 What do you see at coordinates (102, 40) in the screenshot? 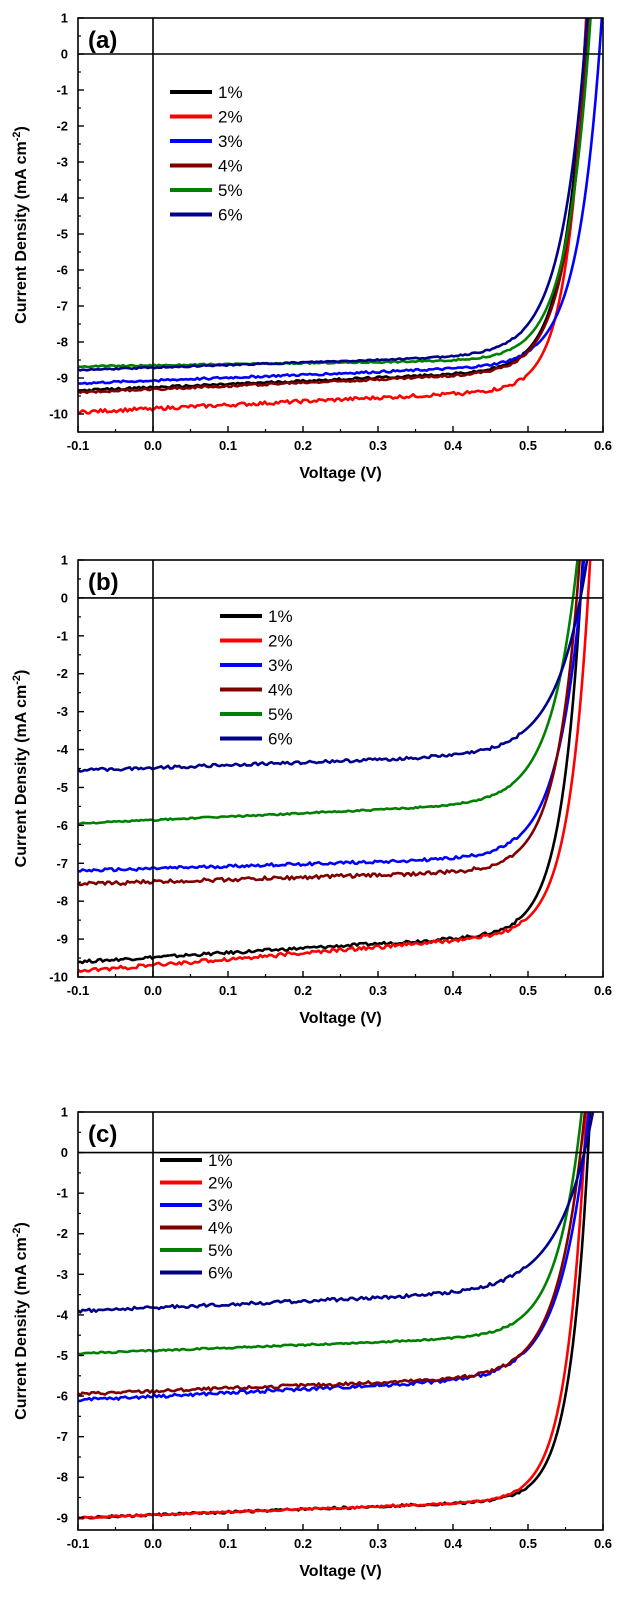
I see `panel-label: (a)` at bounding box center [102, 40].